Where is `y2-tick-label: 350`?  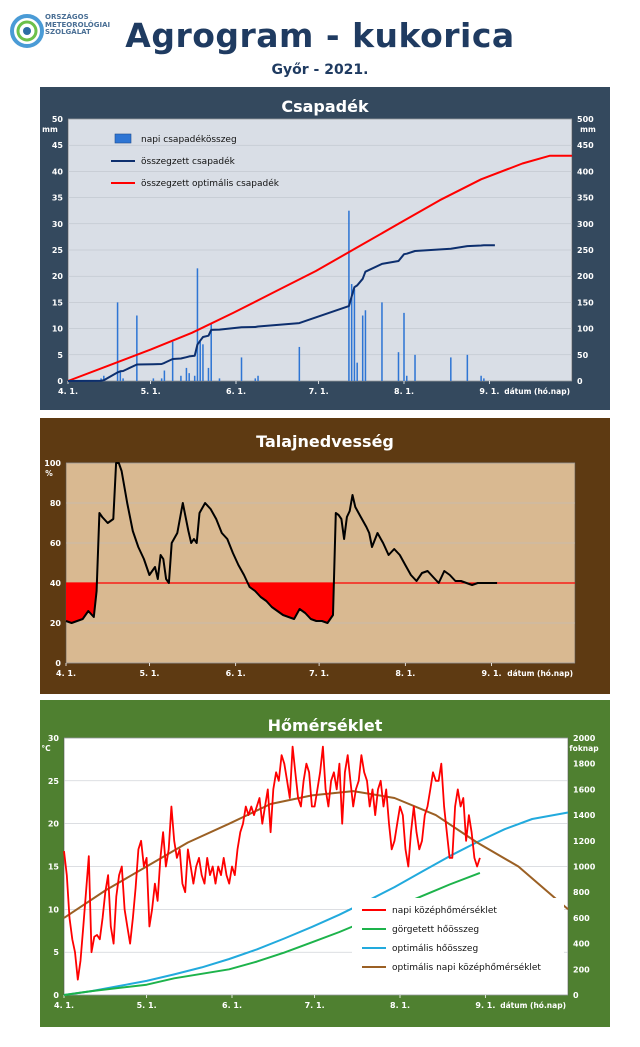
y2-tick-label: 350 is located at coordinates (585, 198).